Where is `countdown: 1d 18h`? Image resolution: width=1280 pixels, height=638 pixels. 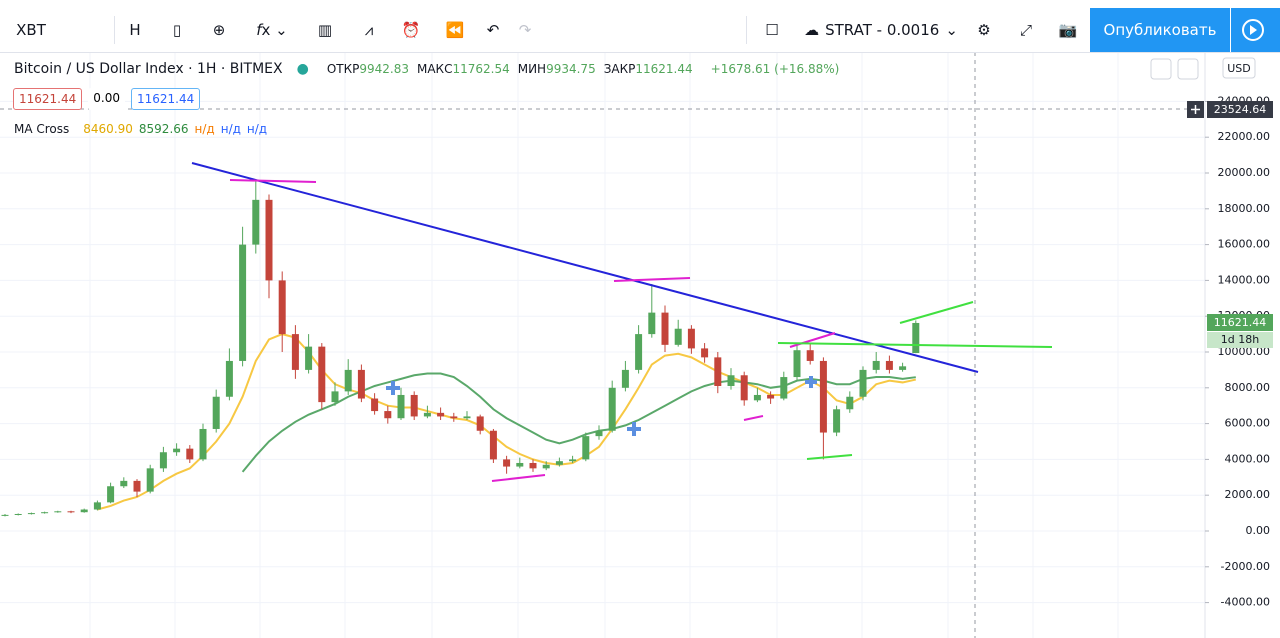
countdown: 1d 18h is located at coordinates (1240, 339).